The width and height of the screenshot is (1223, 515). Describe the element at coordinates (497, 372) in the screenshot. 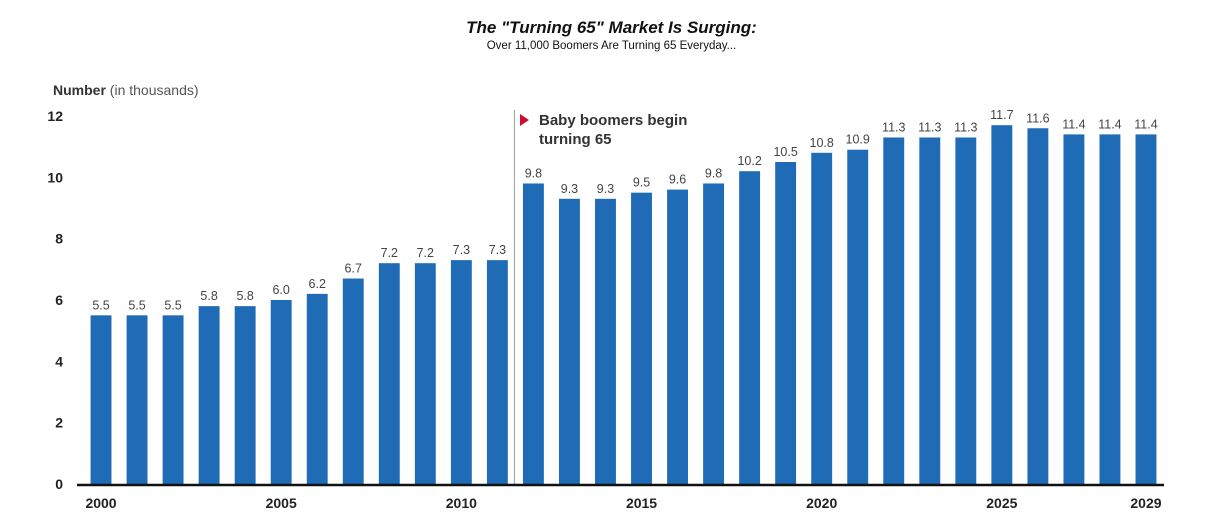

I see `bar-2011` at that location.